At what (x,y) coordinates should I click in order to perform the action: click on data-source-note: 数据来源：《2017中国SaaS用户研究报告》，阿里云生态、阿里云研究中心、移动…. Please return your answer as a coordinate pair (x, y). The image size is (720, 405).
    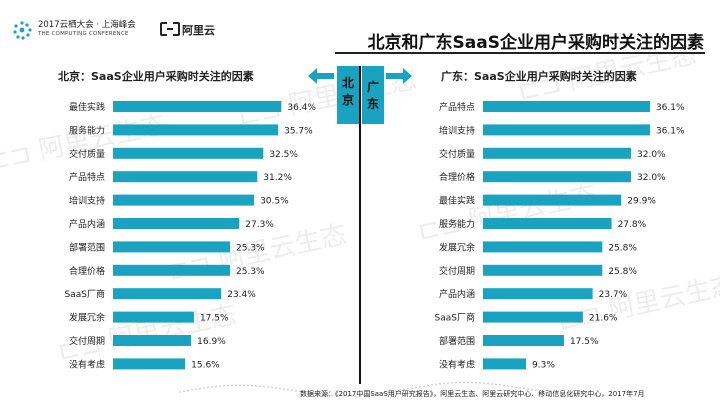
    Looking at the image, I should click on (472, 394).